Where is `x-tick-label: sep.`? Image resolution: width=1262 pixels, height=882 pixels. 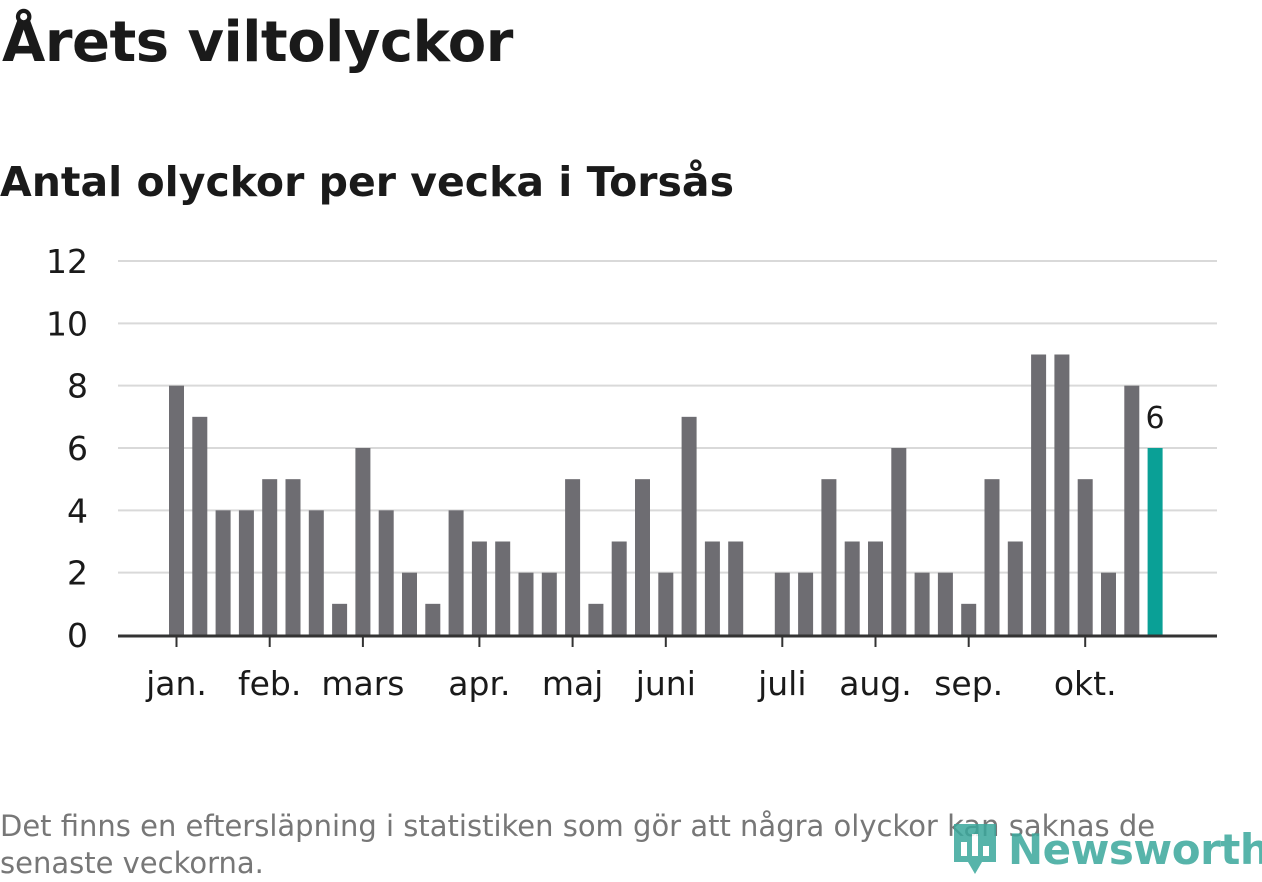
x-tick-label: sep. is located at coordinates (968, 683).